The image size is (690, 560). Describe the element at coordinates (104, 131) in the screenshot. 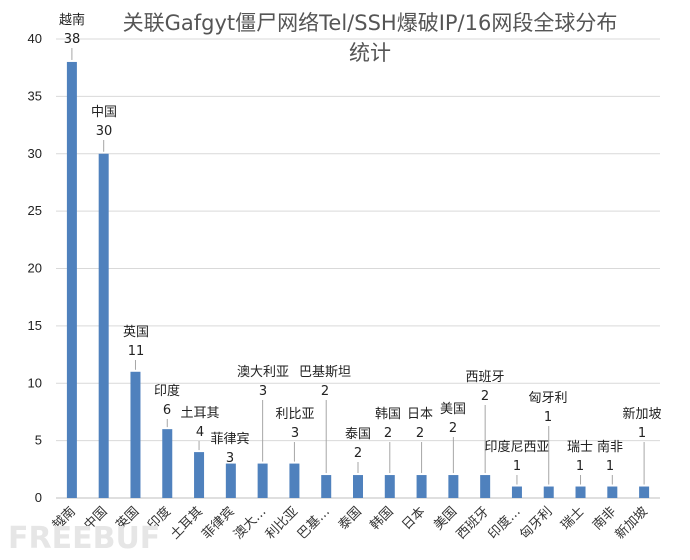

I see `data-label-value: 30` at that location.